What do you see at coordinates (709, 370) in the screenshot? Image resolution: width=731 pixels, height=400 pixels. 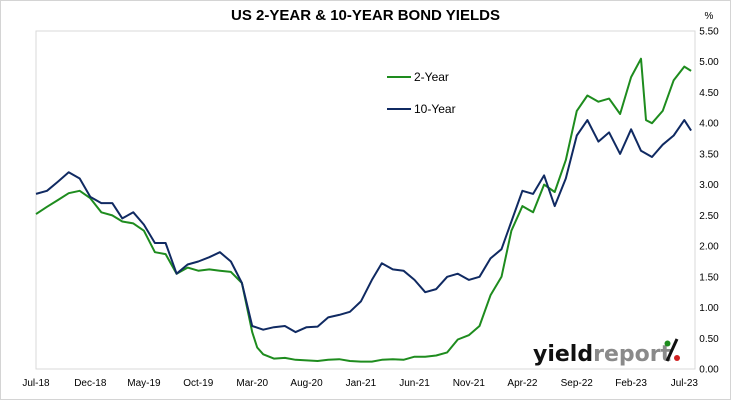 I see `y-tick-label: 0.00` at bounding box center [709, 370].